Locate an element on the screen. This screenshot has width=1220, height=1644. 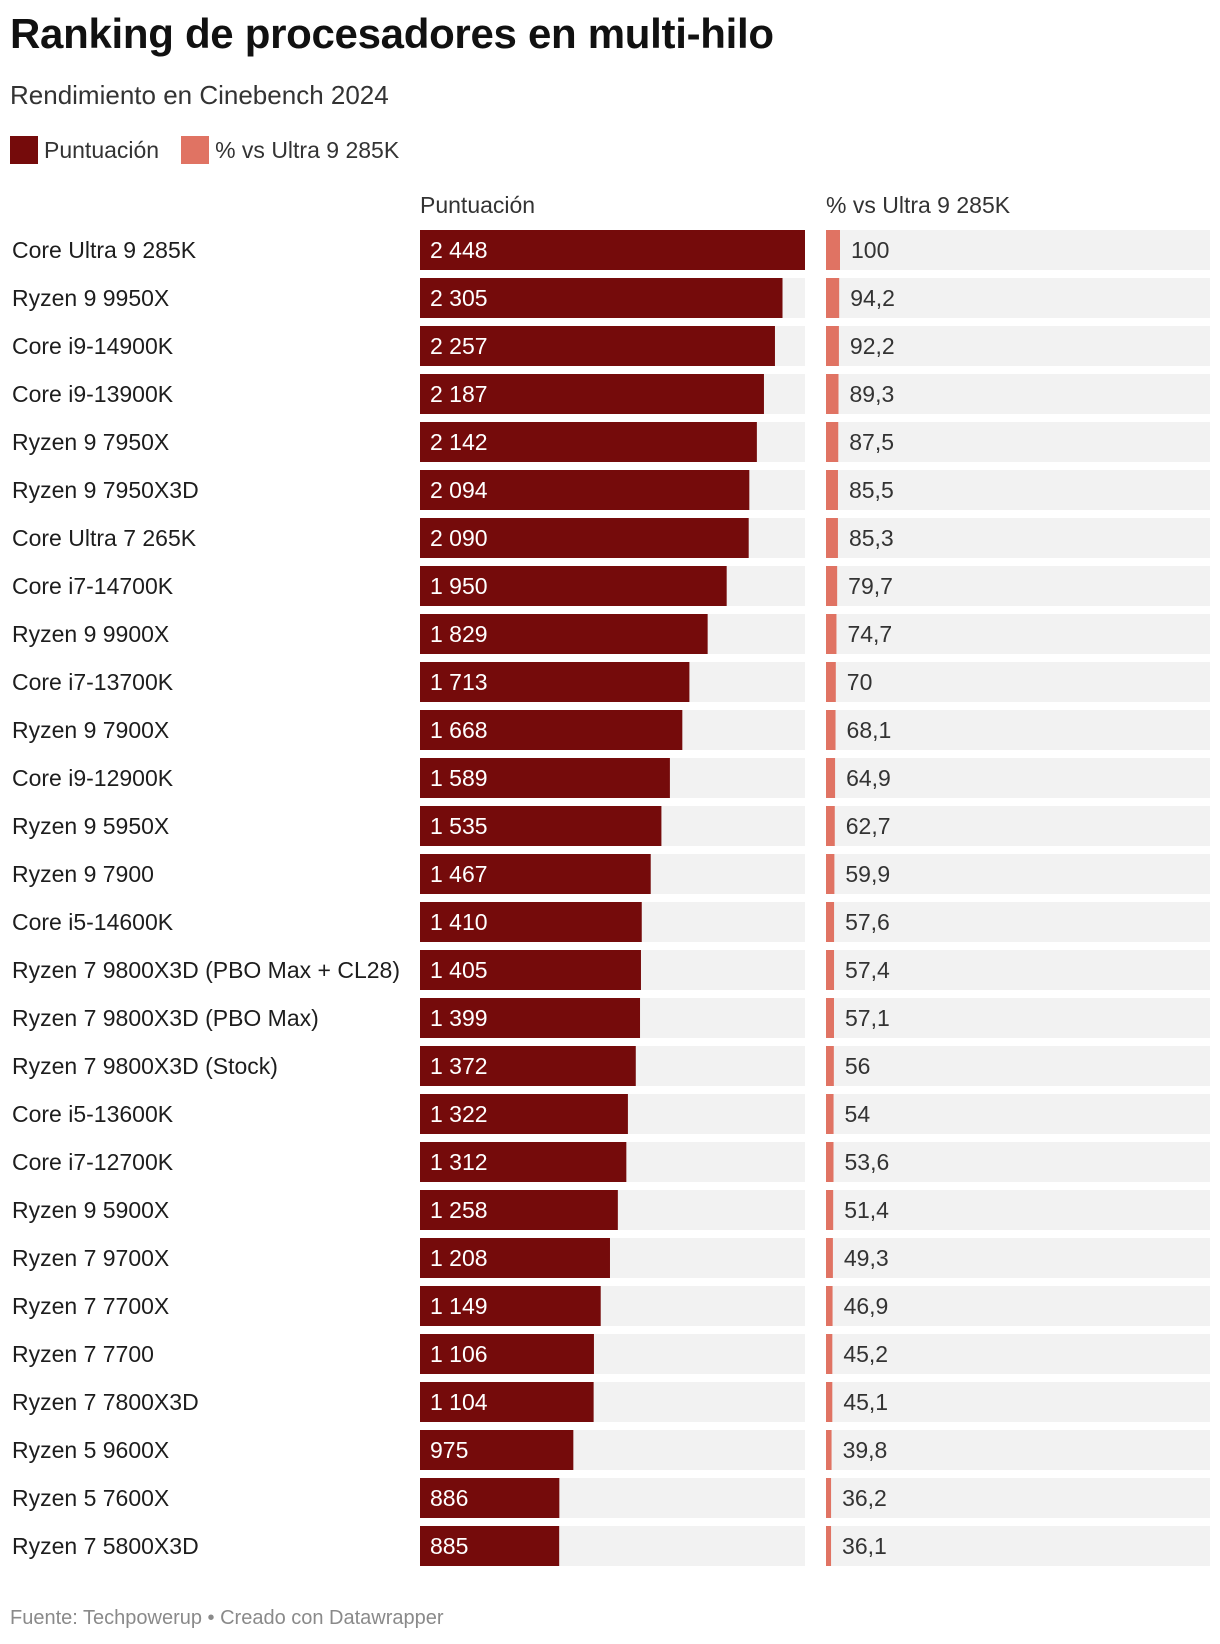
category-label: Core i9-13900K is located at coordinates (93, 394).